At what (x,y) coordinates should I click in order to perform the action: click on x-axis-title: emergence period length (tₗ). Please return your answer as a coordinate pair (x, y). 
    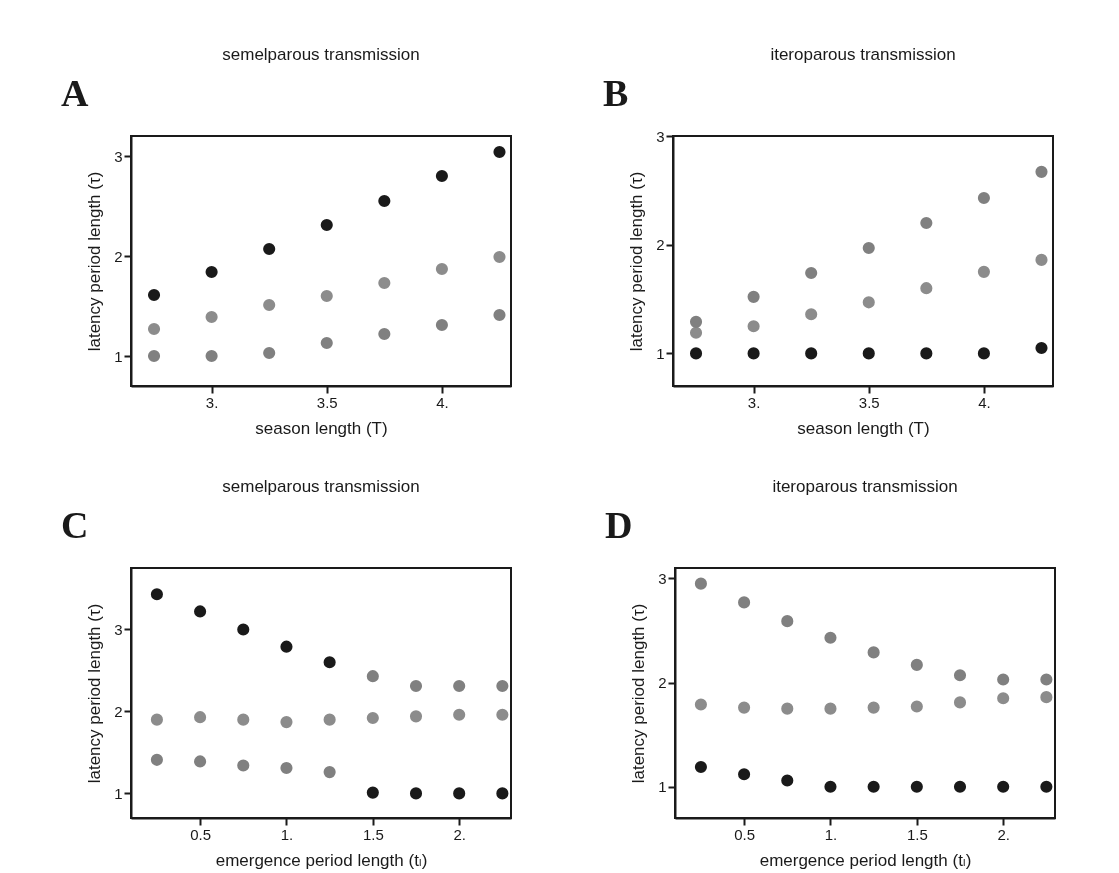
    Looking at the image, I should click on (321, 860).